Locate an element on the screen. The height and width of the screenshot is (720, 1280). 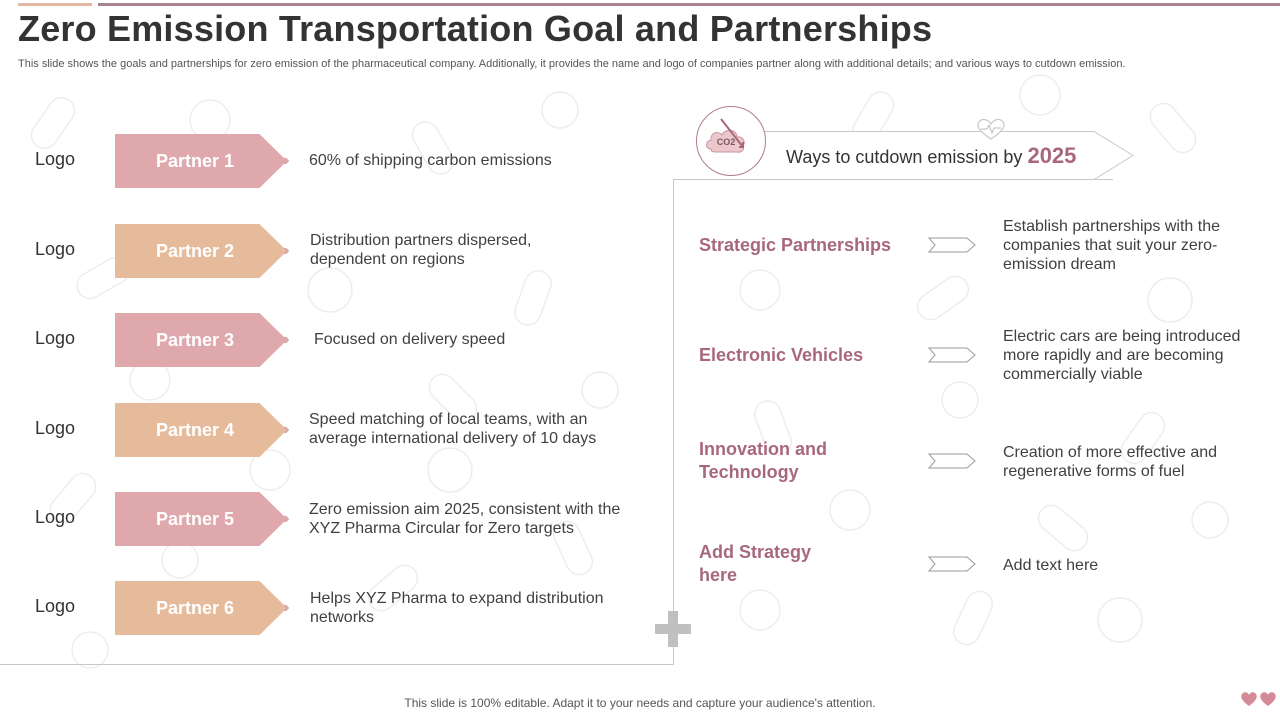
partner-tag: Partner 3 is located at coordinates (201, 340).